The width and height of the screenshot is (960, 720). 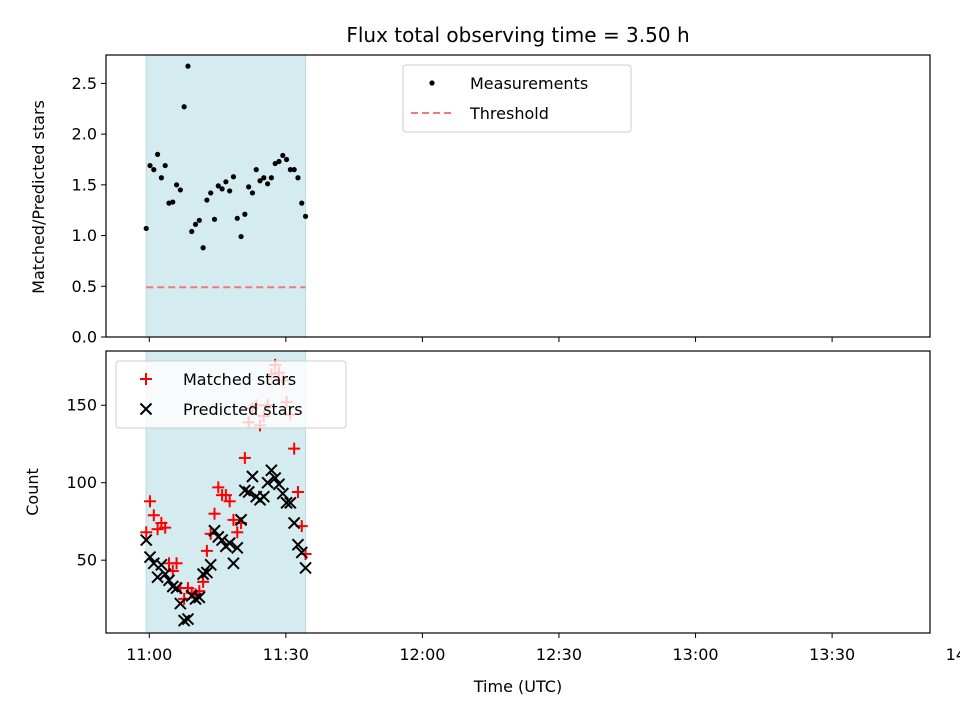 What do you see at coordinates (517, 35) in the screenshot?
I see `chart-title: Flux total observing time = 3.50 h` at bounding box center [517, 35].